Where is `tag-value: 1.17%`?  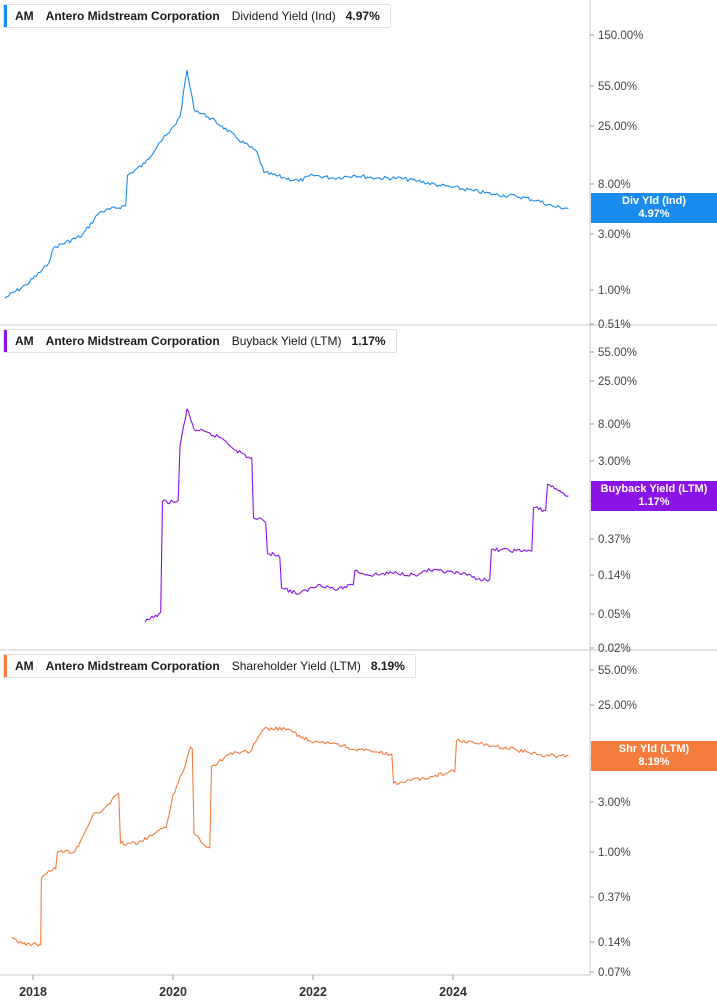 tag-value: 1.17% is located at coordinates (654, 502).